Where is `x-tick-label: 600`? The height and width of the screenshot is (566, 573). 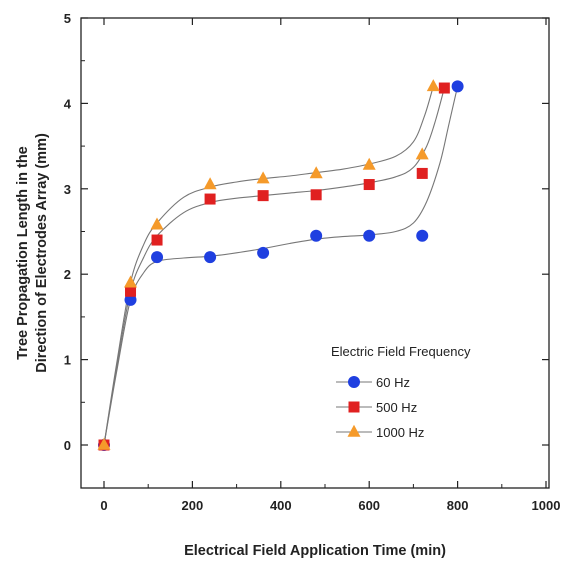
x-tick-label: 600 is located at coordinates (369, 505).